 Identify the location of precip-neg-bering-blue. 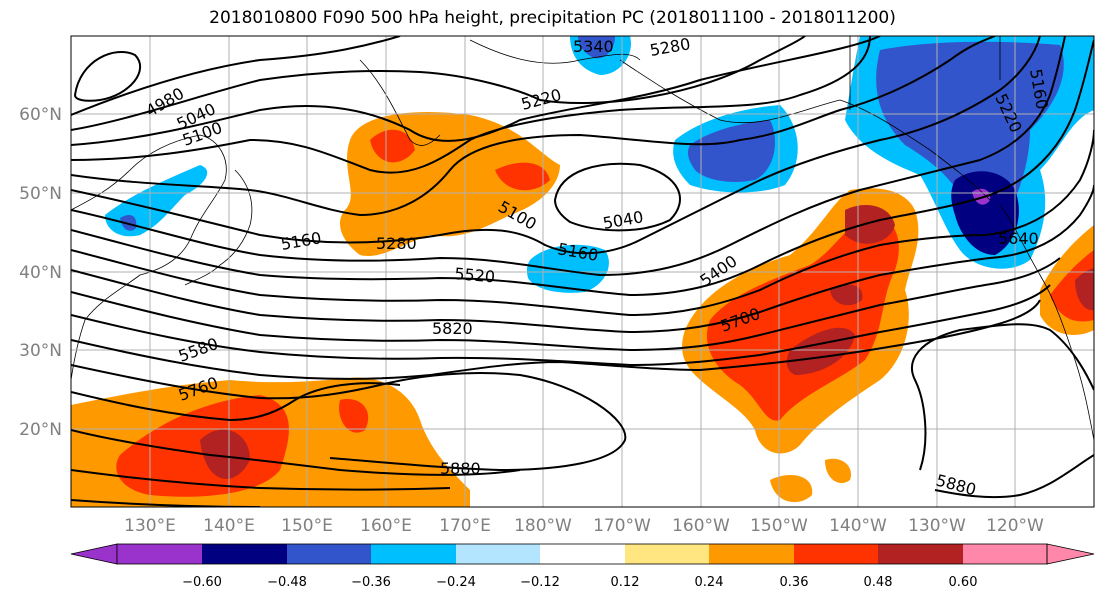
(596, 47).